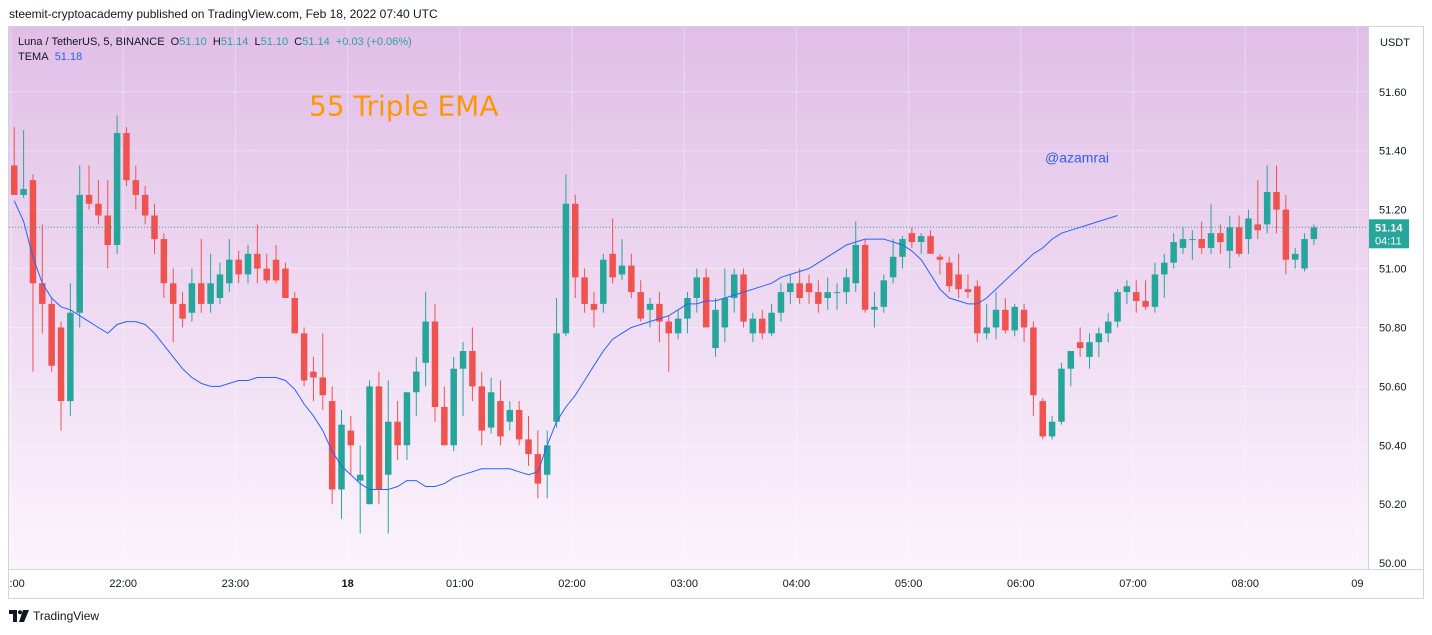  What do you see at coordinates (33, 57) in the screenshot?
I see `legend-indicator-name: TEMA` at bounding box center [33, 57].